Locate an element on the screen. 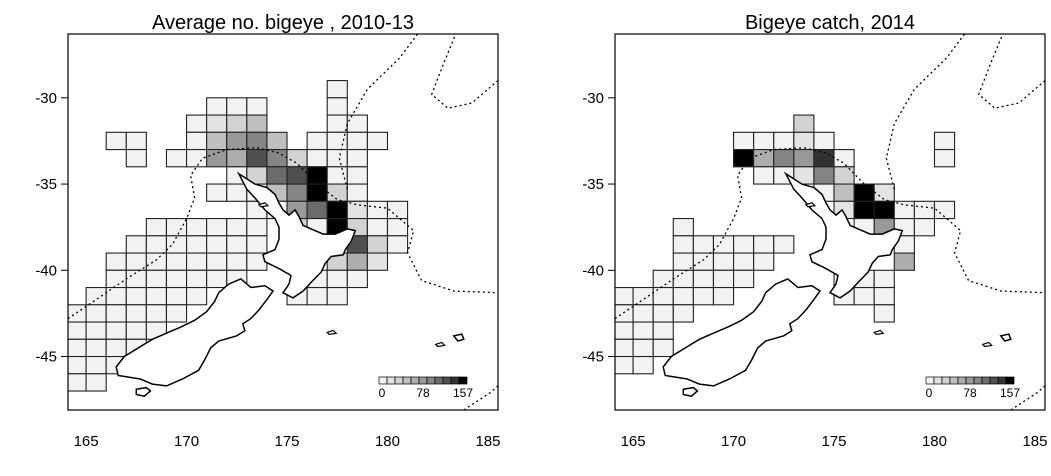 This screenshot has height=476, width=1051. y-tick-label: -30 is located at coordinates (46, 98).